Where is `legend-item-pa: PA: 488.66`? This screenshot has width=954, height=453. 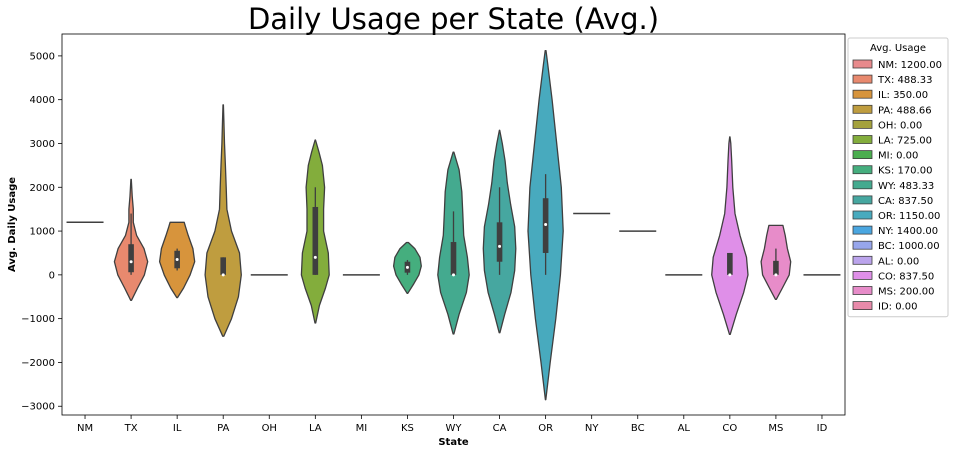
legend-item-pa: PA: 488.66 is located at coordinates (892, 110).